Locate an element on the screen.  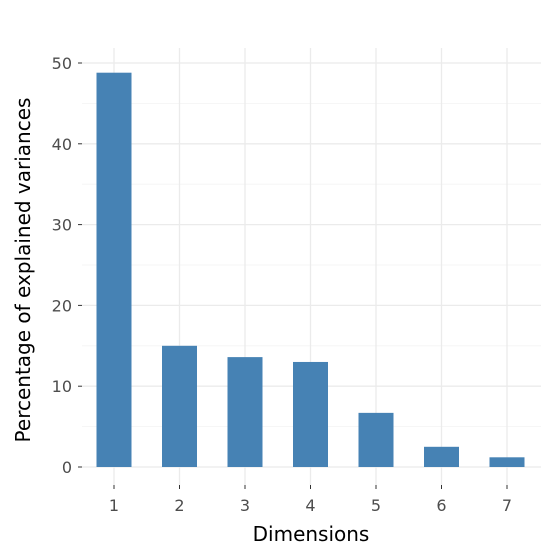
y-tick-label: 10 is located at coordinates (62, 386).